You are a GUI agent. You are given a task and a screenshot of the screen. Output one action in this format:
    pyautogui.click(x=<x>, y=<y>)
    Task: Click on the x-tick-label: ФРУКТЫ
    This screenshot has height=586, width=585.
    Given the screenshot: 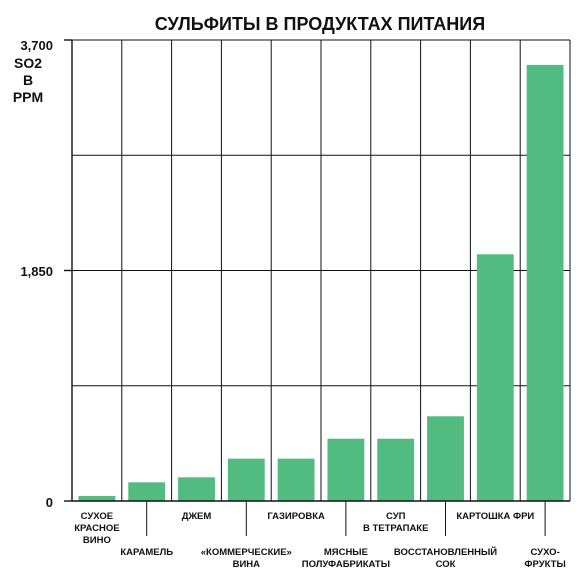 What is the action you would take?
    pyautogui.click(x=544, y=564)
    